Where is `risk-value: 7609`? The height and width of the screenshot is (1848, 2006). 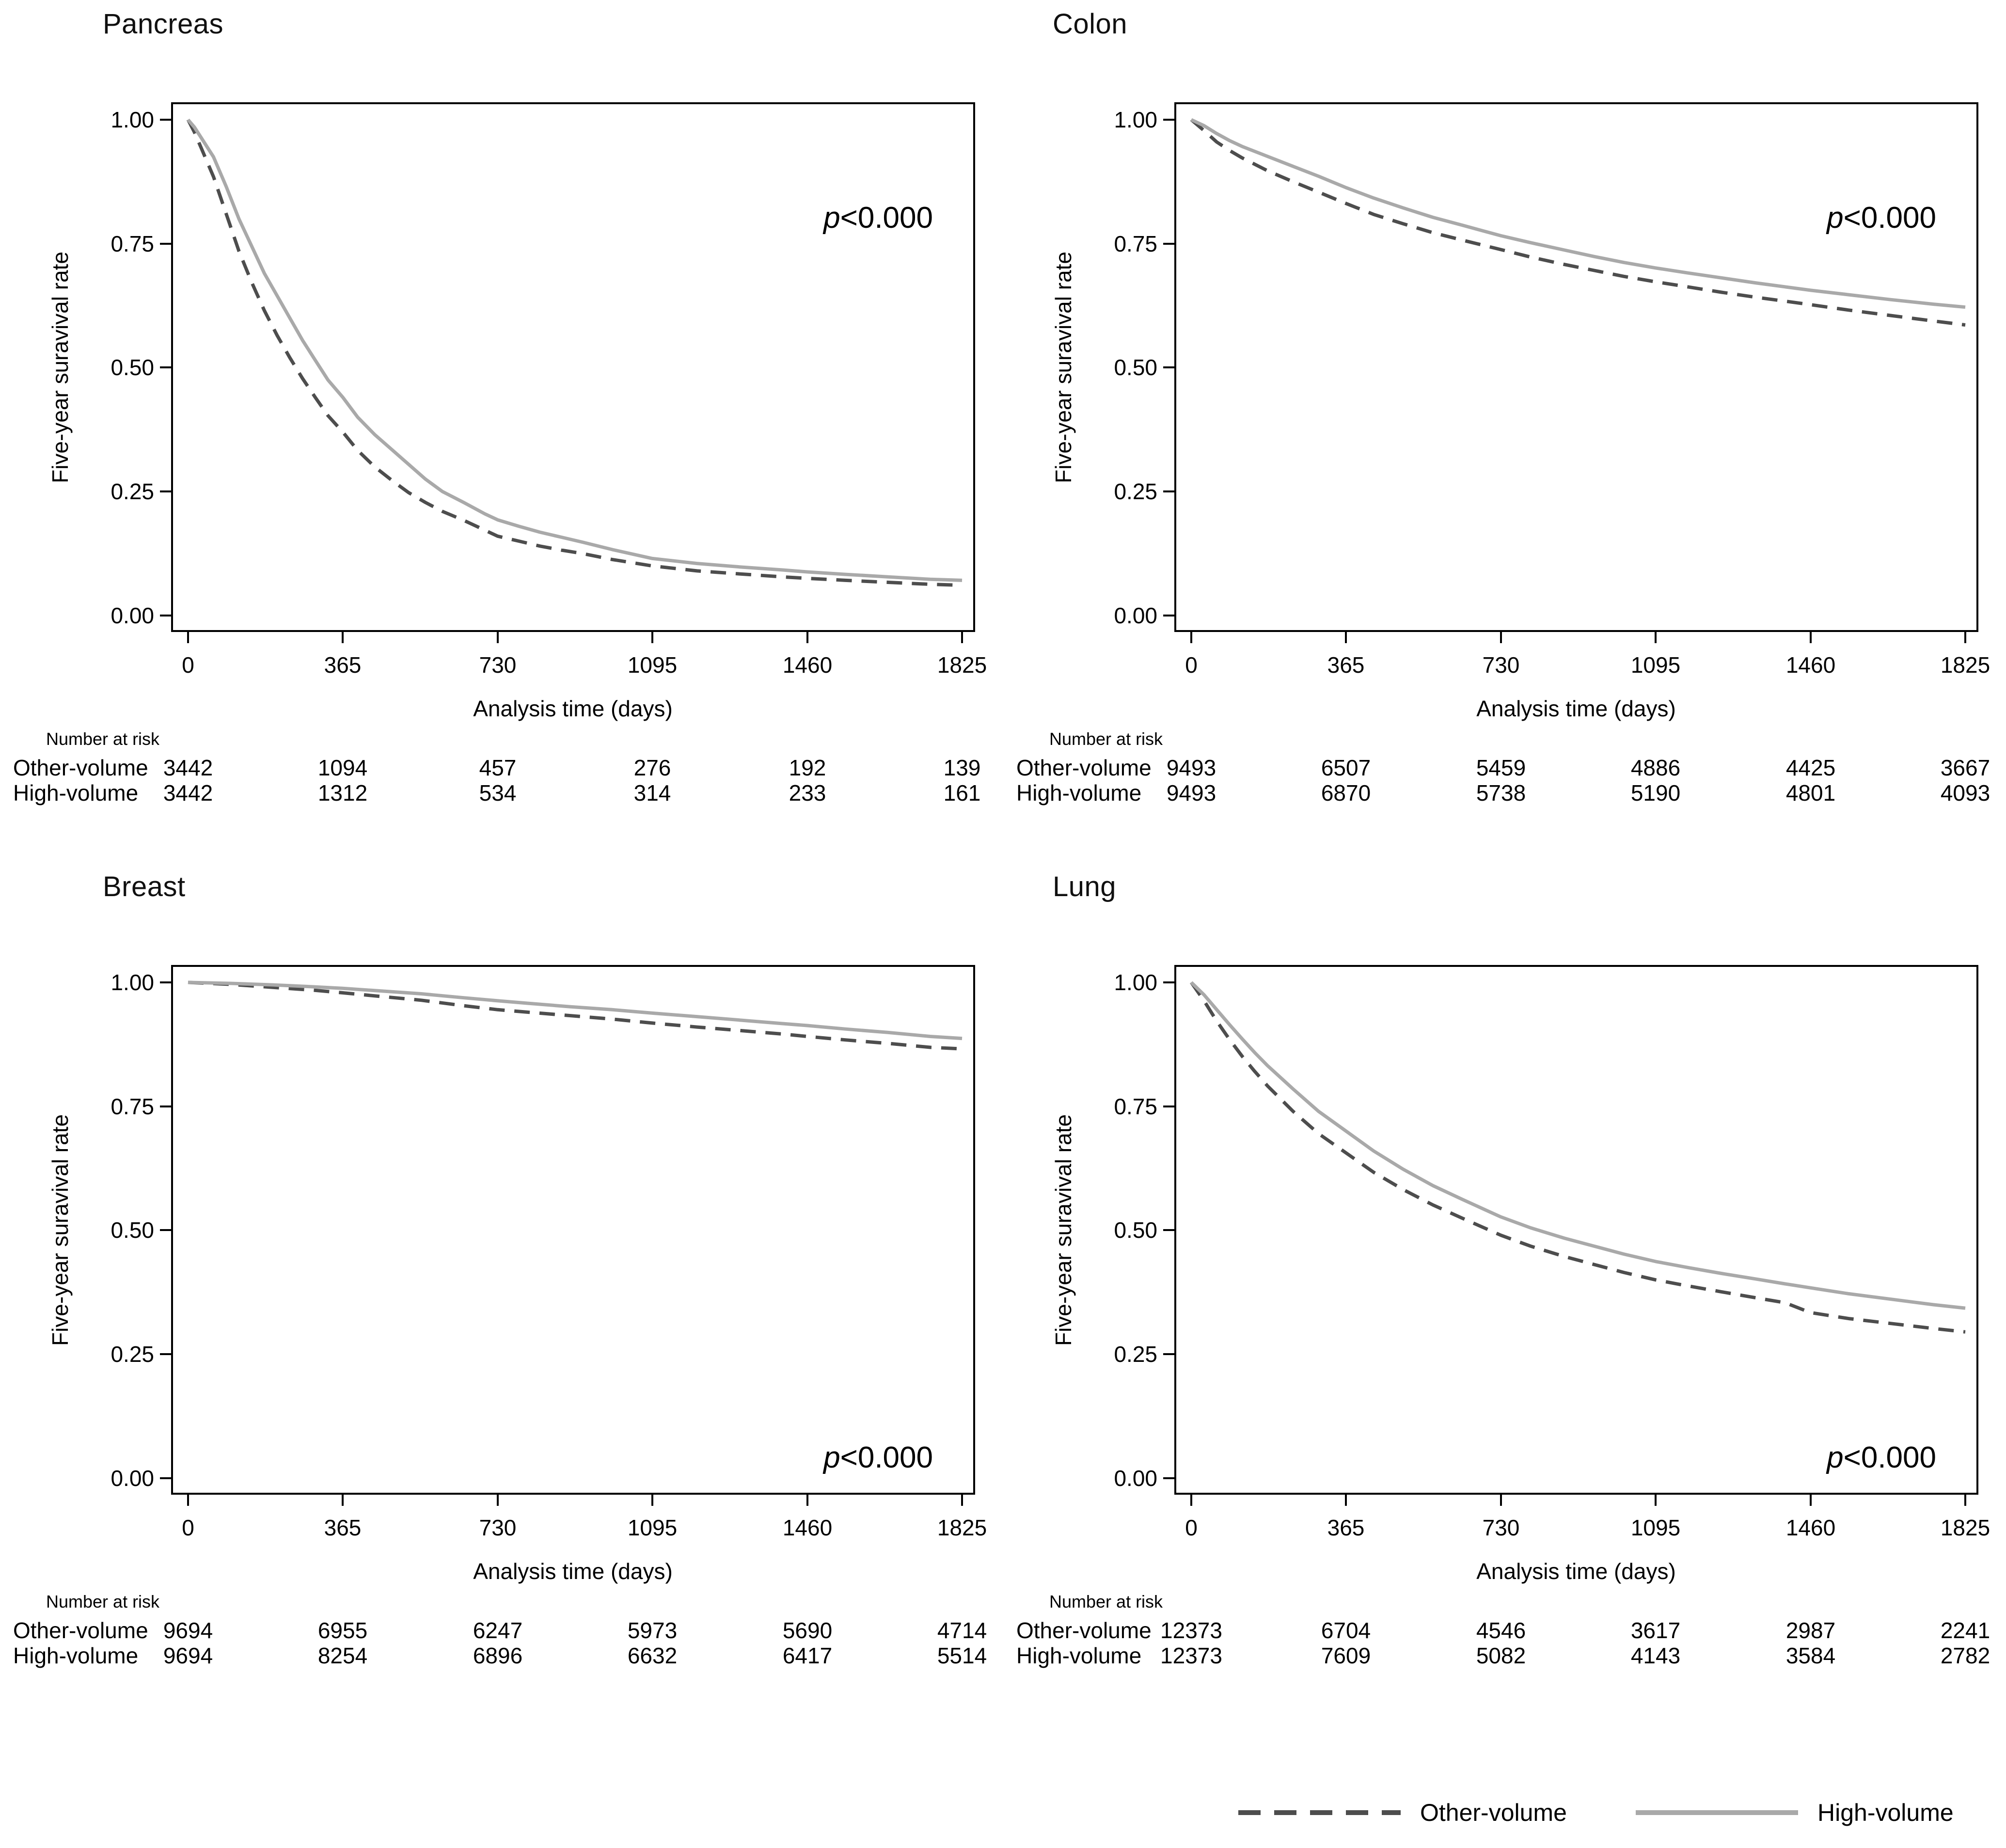 risk-value: 7609 is located at coordinates (1346, 1655).